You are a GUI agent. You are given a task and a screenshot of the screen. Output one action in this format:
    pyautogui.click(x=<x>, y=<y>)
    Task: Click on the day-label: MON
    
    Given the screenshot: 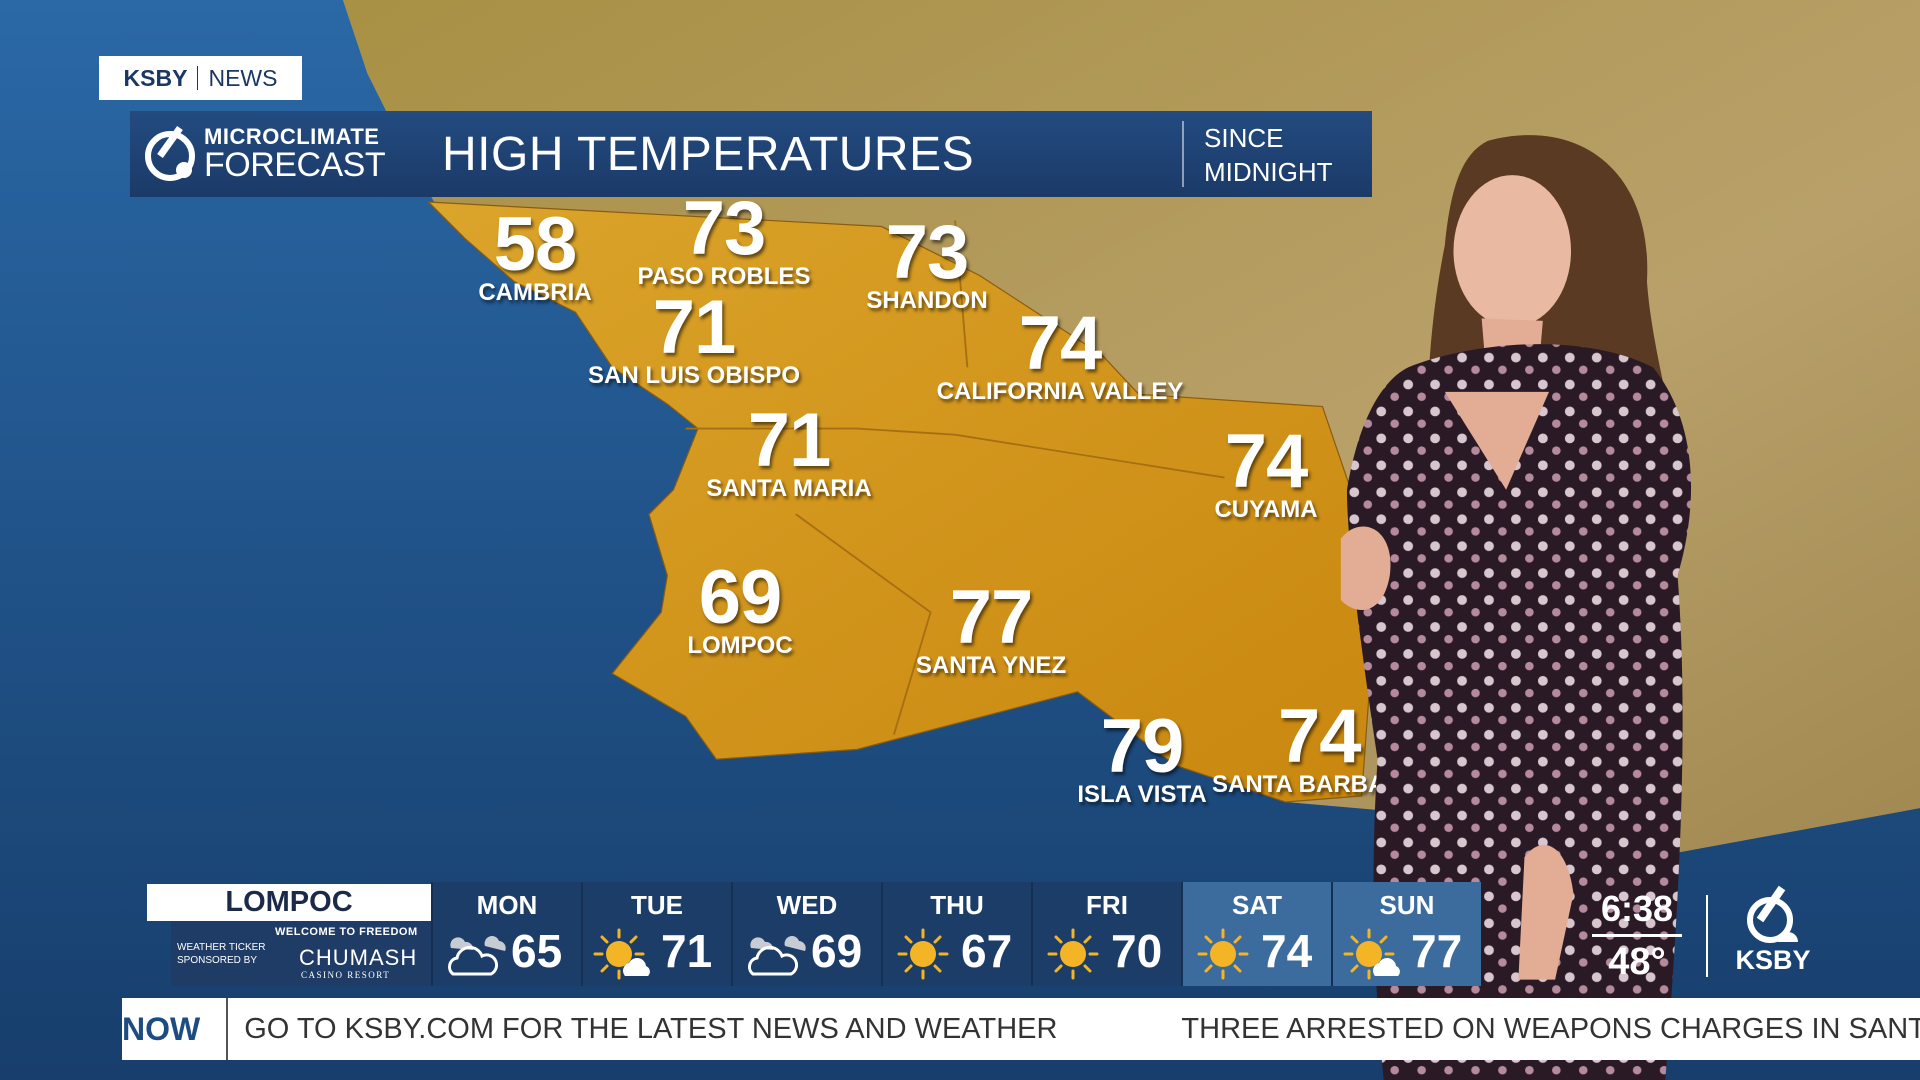 What is the action you would take?
    pyautogui.click(x=507, y=905)
    